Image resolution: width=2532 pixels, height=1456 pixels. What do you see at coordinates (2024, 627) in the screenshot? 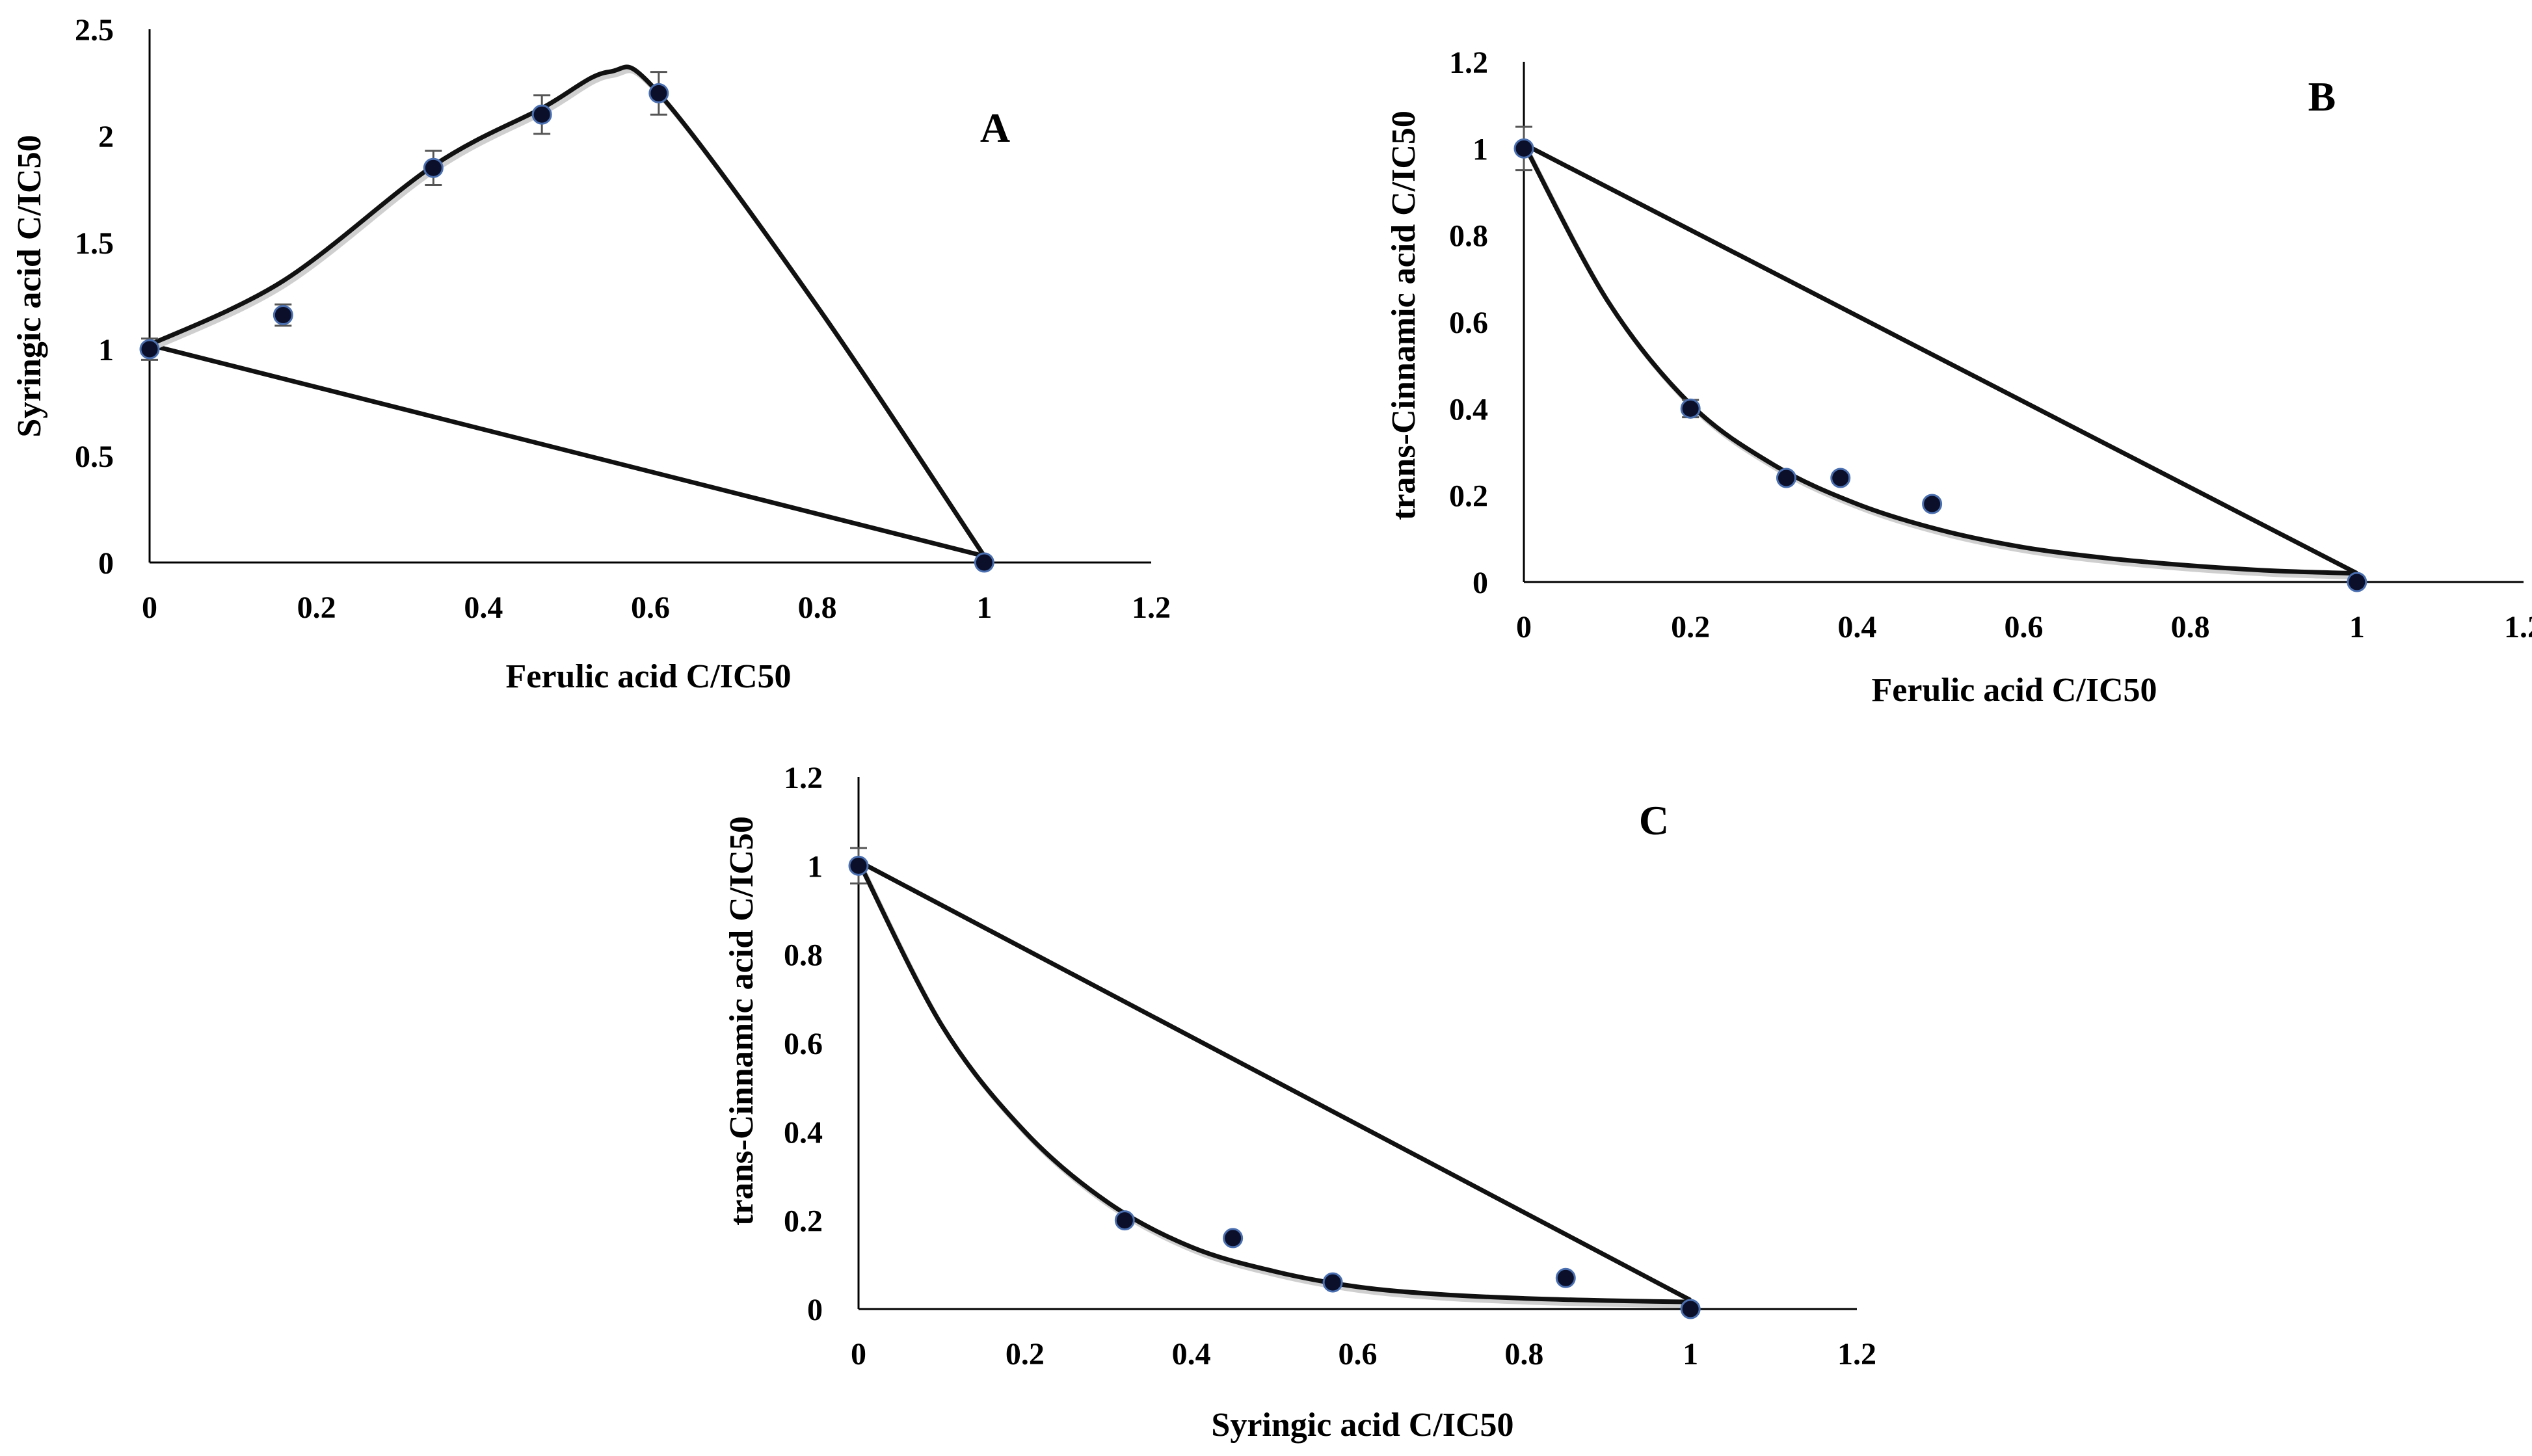
I see `panel-b-x-tick-label: 0.6` at bounding box center [2024, 627].